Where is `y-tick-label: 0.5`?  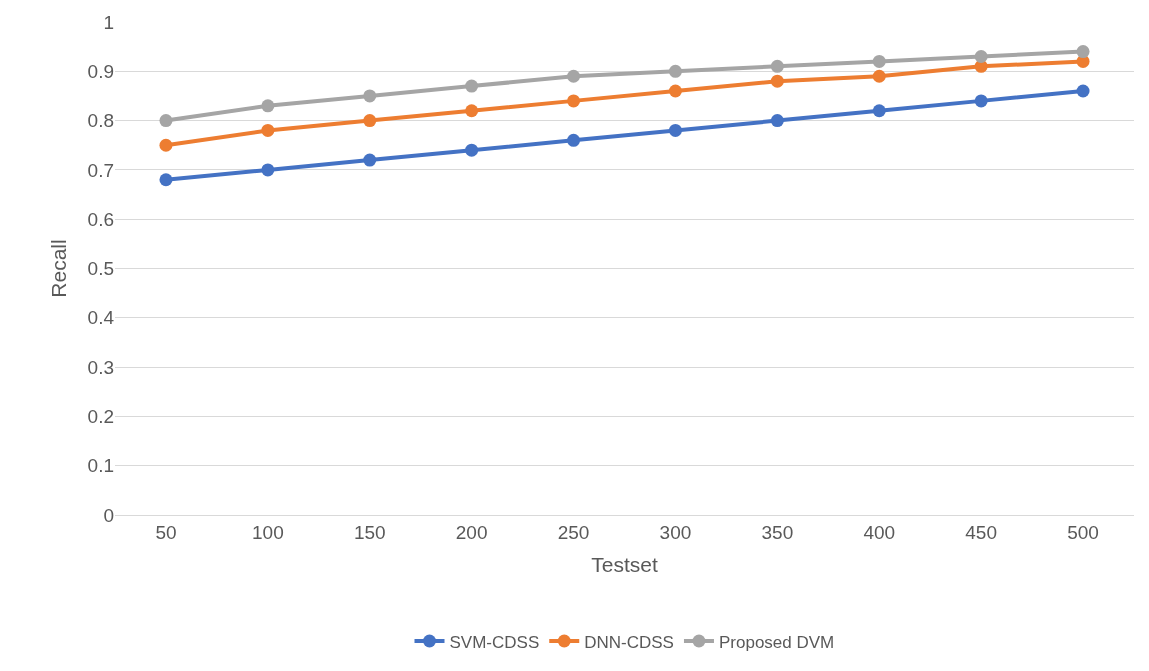
y-tick-label: 0.5 is located at coordinates (100, 269).